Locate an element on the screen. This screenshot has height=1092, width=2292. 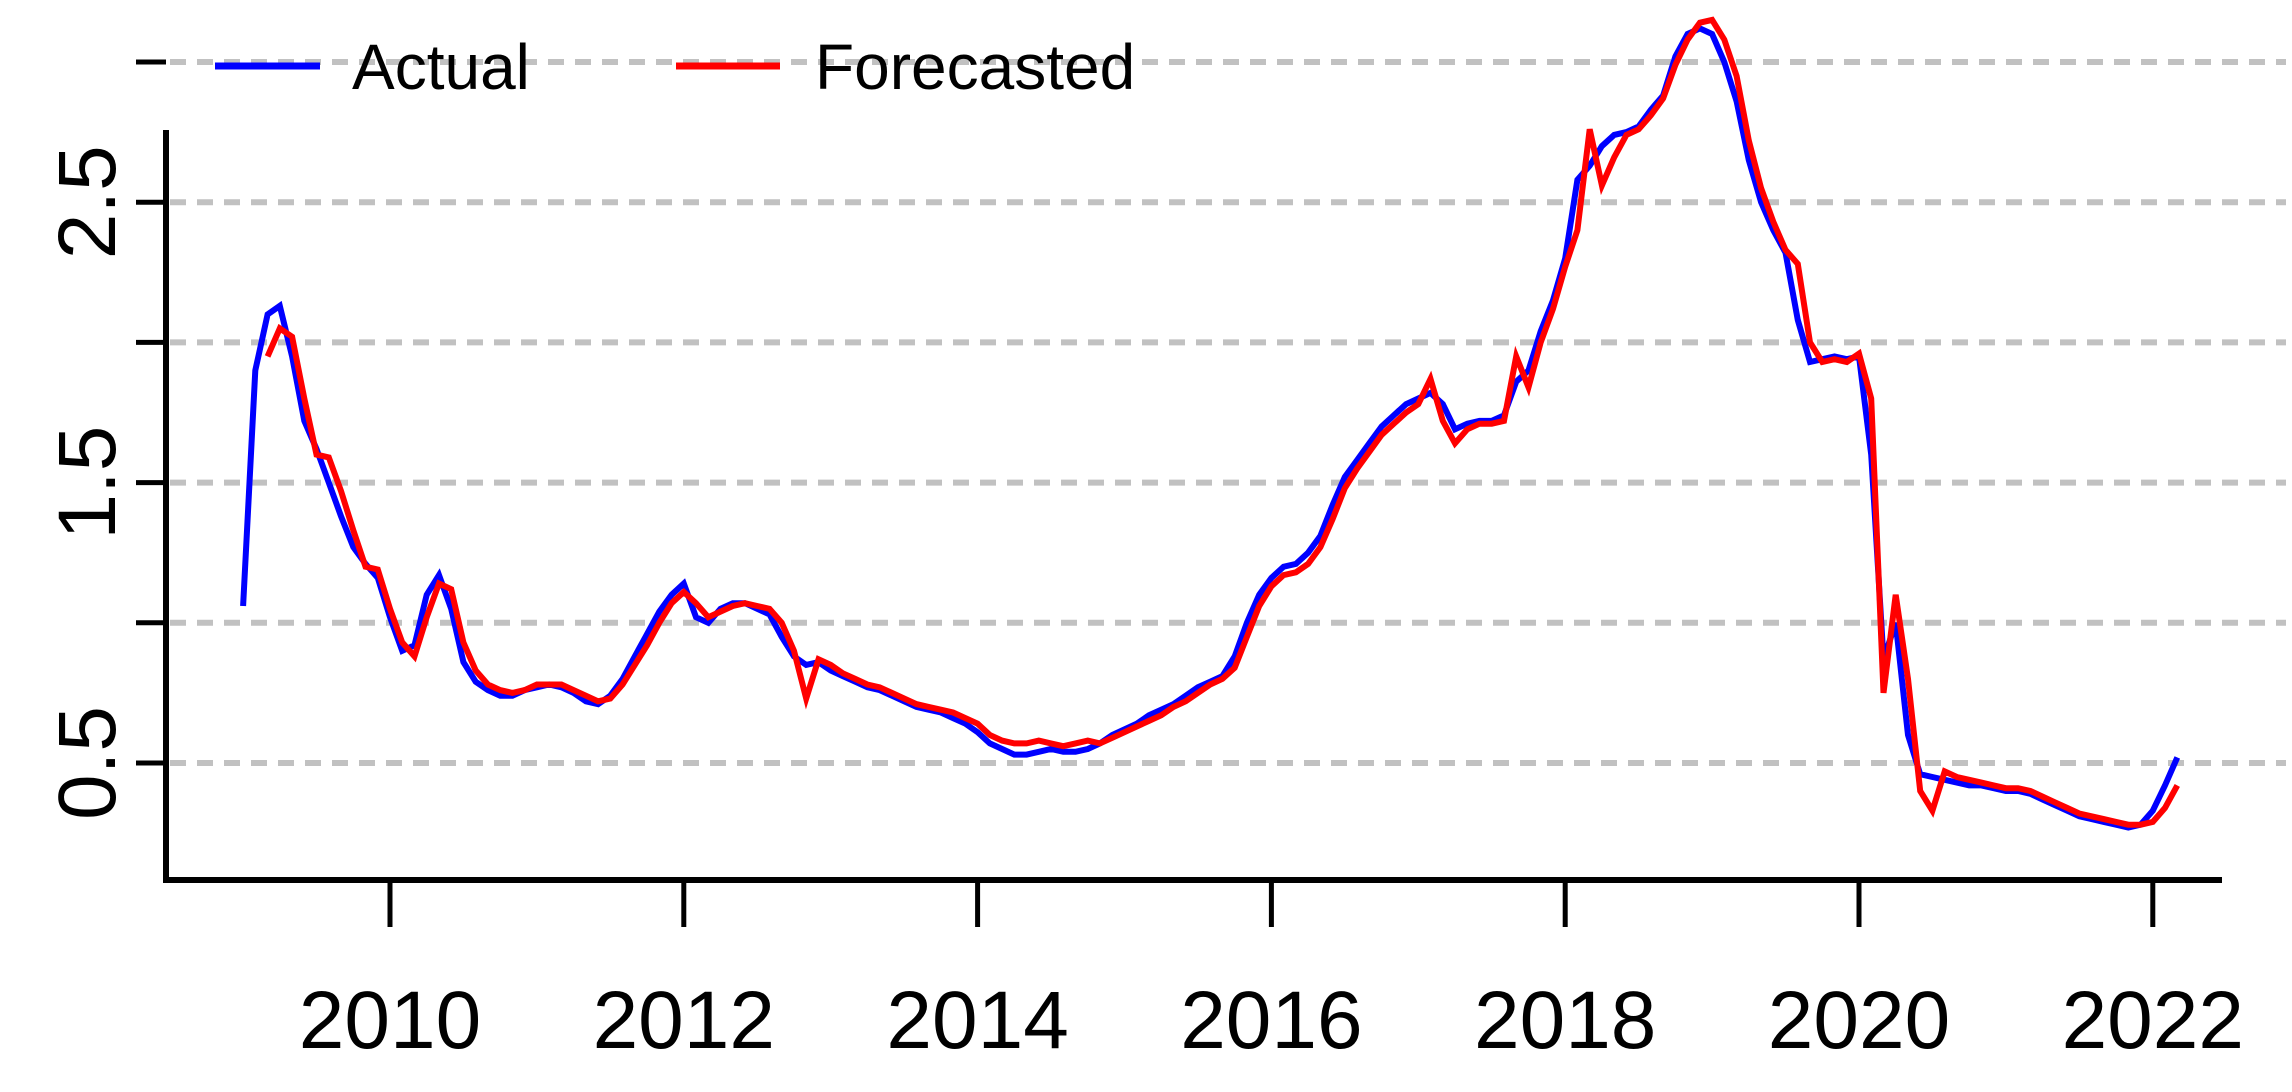
x-tick-label-2014: 2014 is located at coordinates (977, 1020).